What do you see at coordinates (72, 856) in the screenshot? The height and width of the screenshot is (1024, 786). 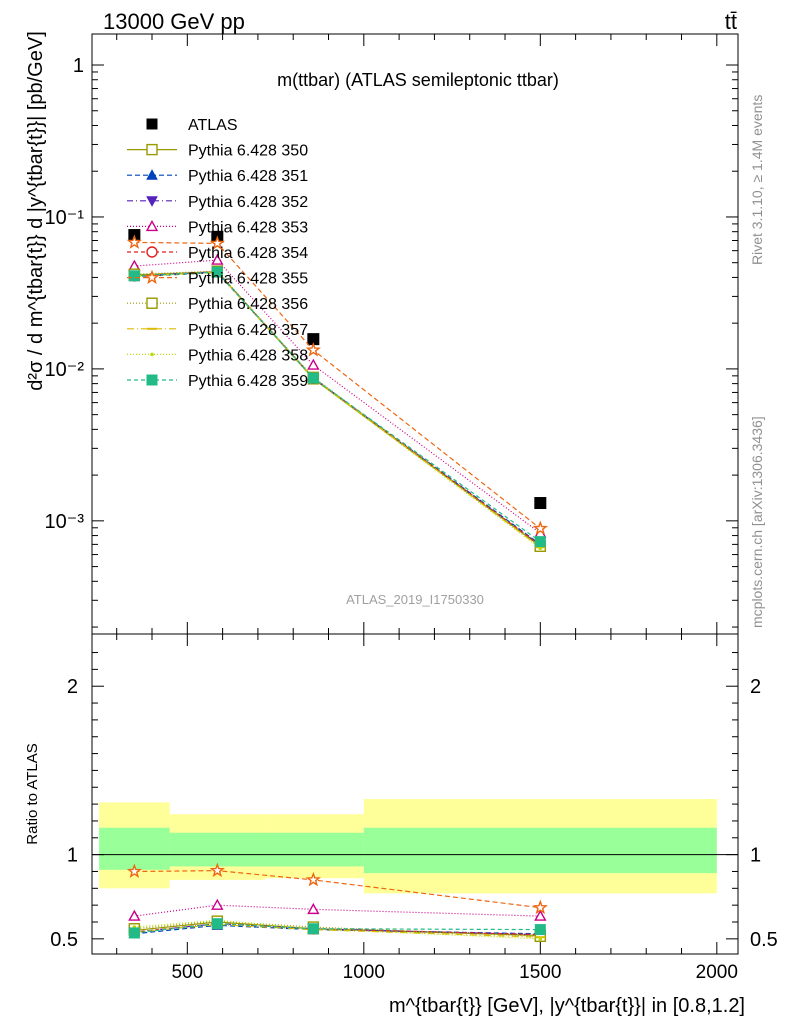 I see `ratio-y-tick-label: 1` at bounding box center [72, 856].